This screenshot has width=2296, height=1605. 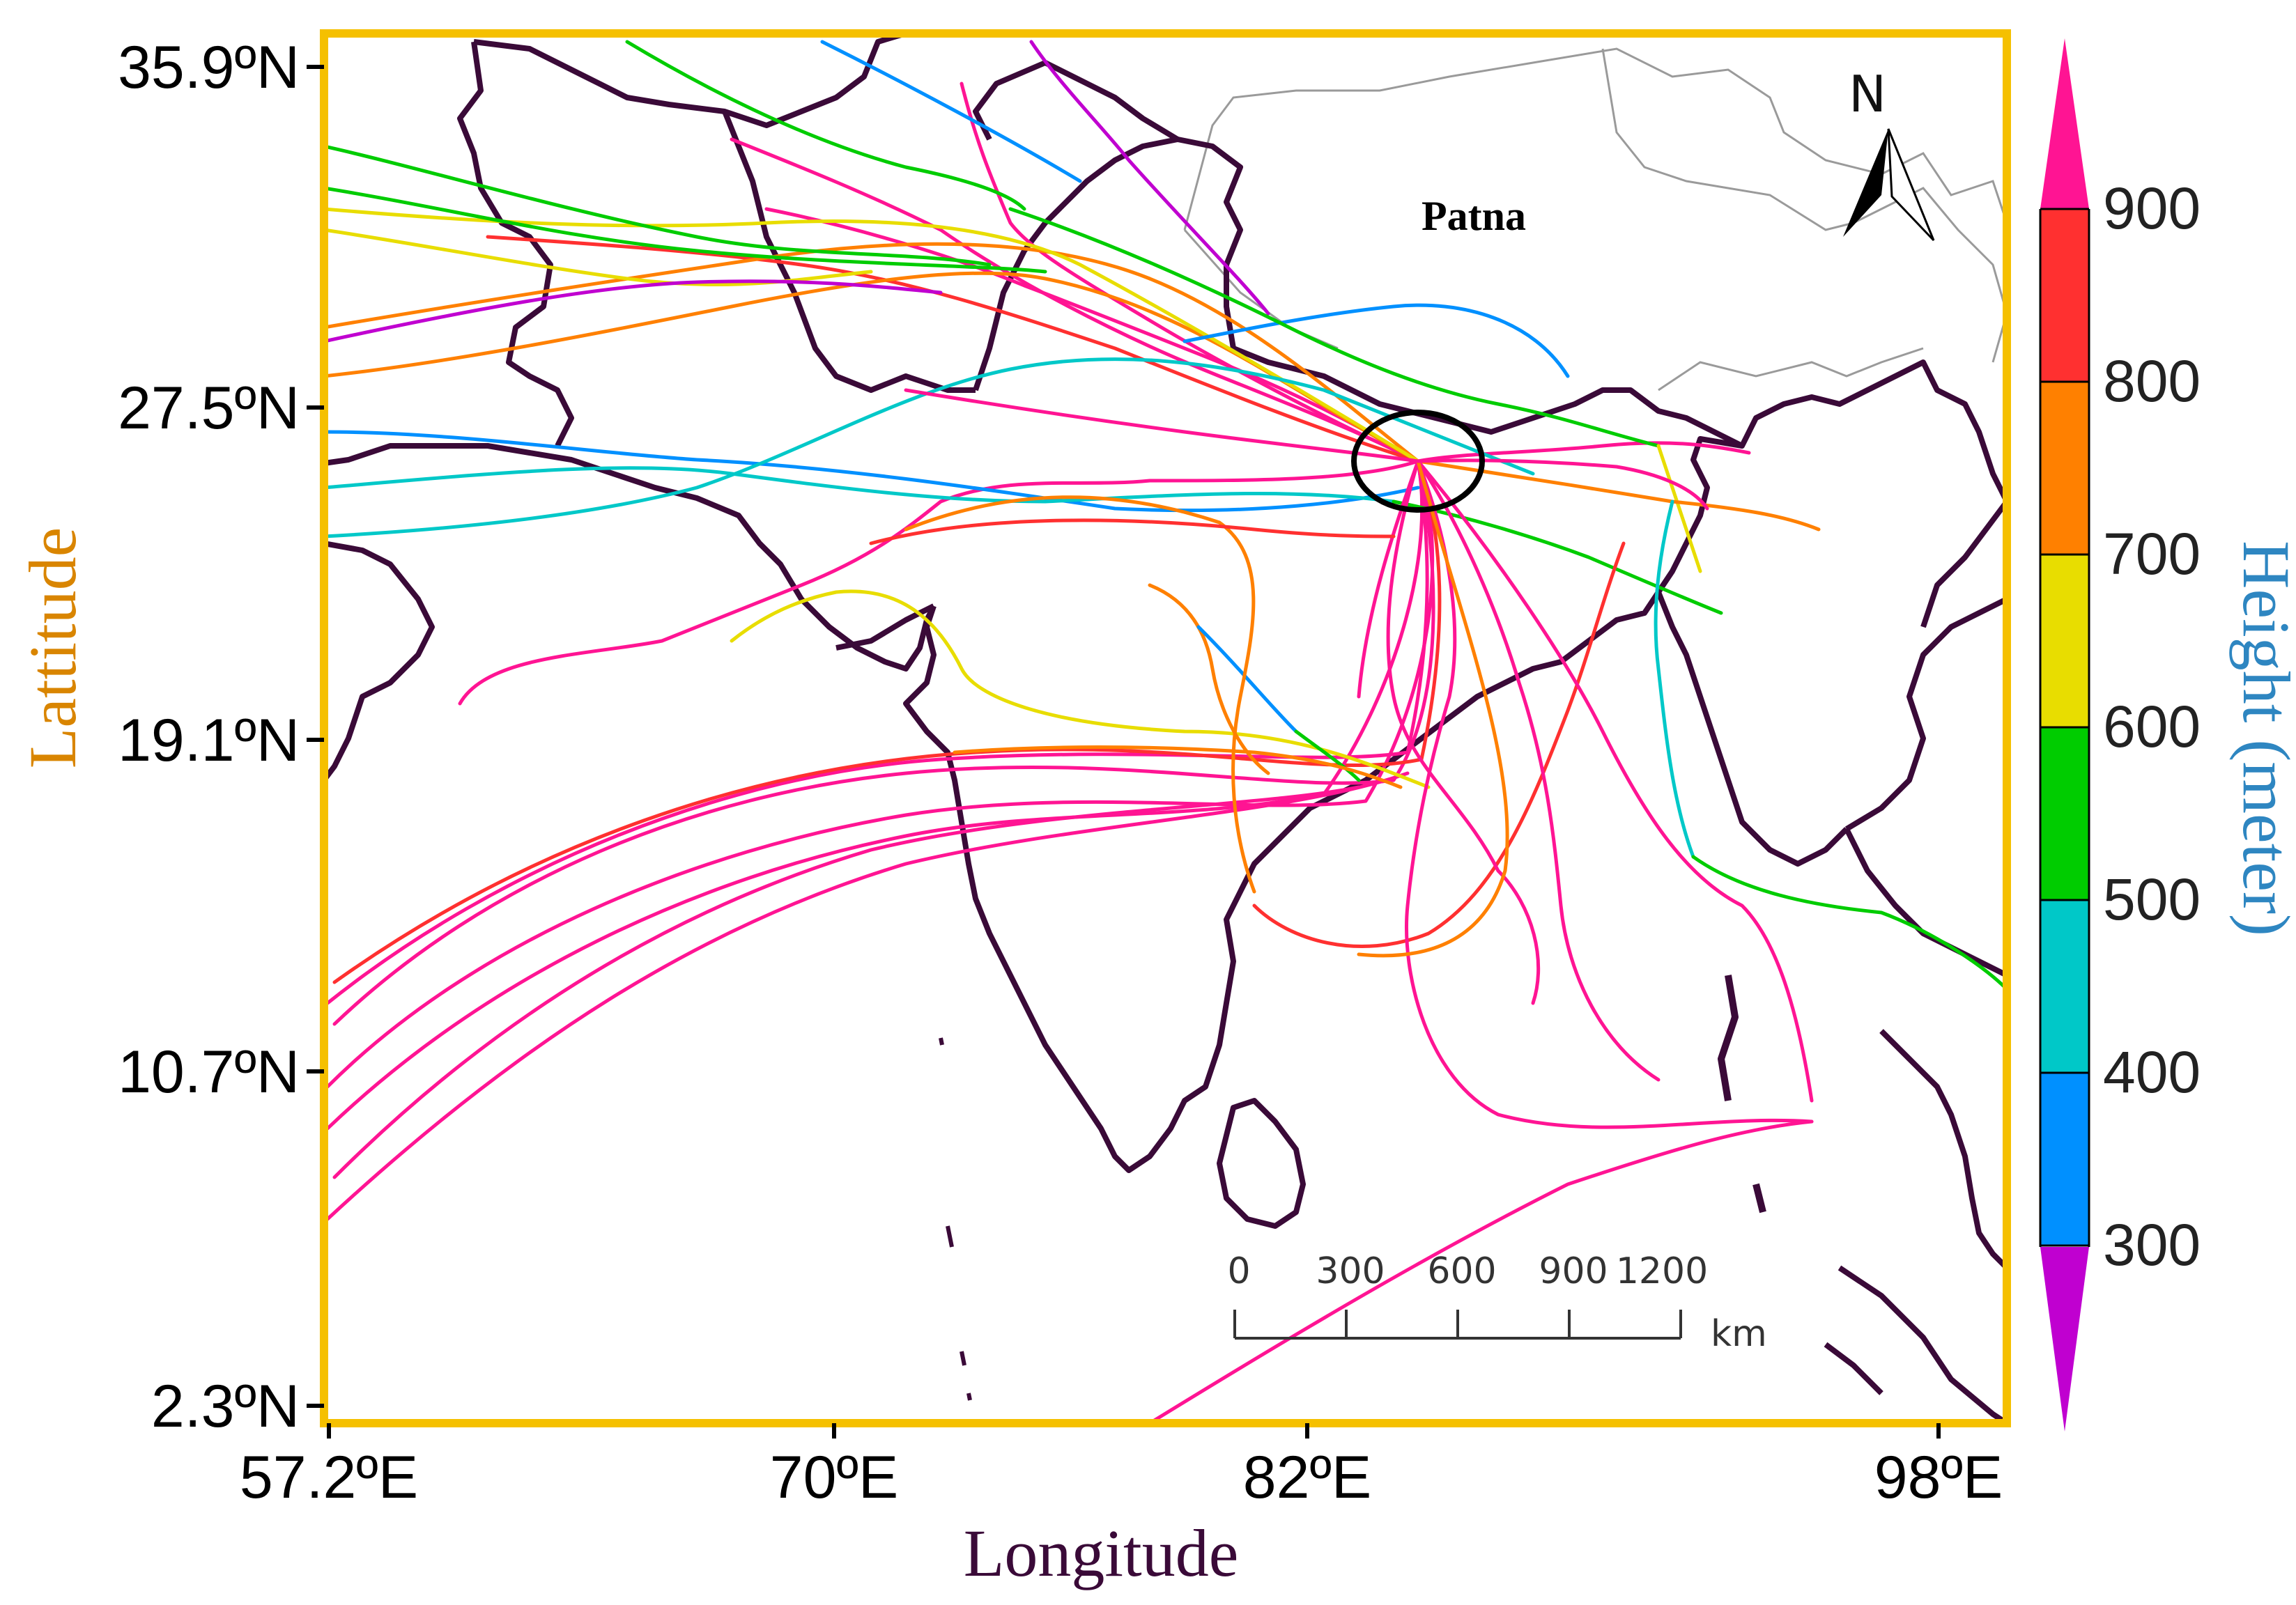 What do you see at coordinates (2262, 738) in the screenshot?
I see `colorbar-title: Height (meter)` at bounding box center [2262, 738].